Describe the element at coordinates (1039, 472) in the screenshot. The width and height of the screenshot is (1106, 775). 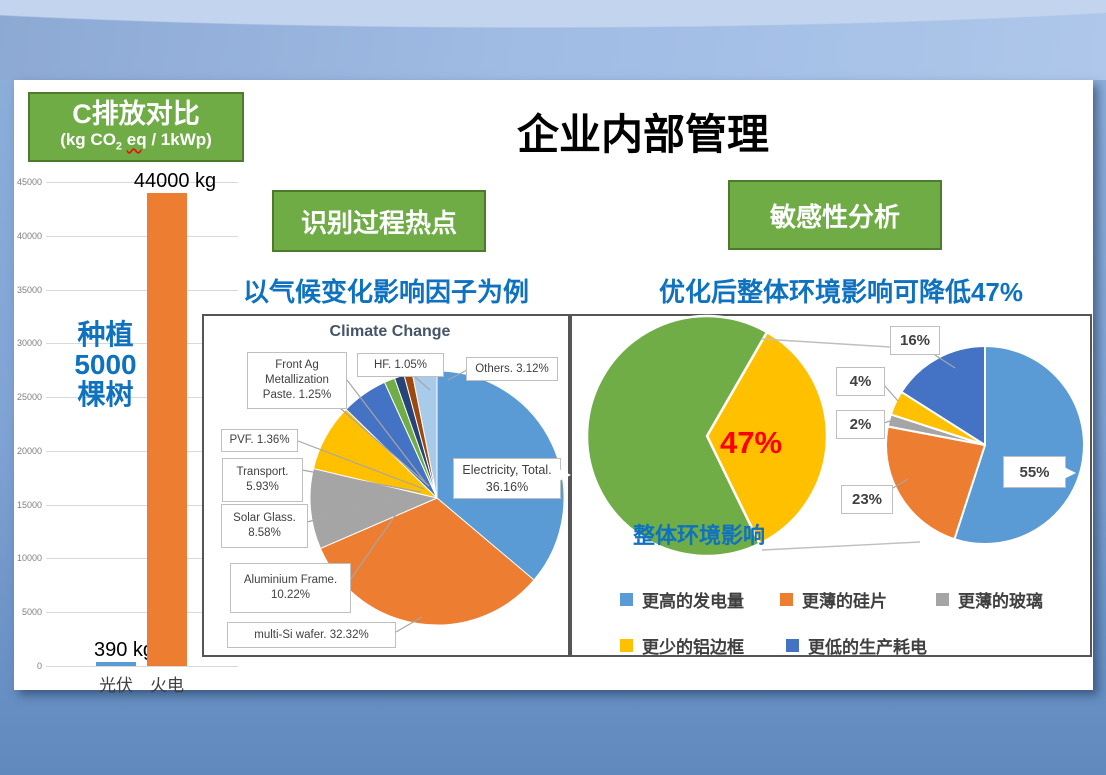
I see `label-55pct: 55%` at that location.